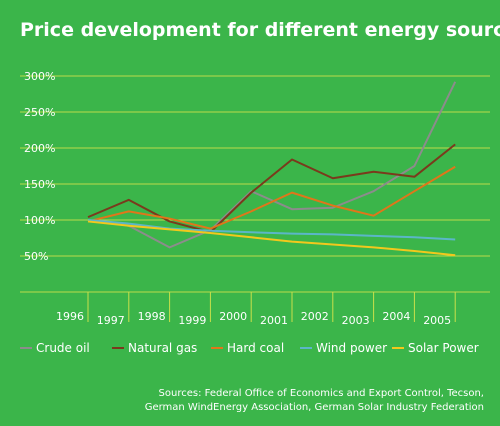 This screenshot has width=500, height=426. Describe the element at coordinates (39, 220) in the screenshot. I see `y-tick-label: 100%` at that location.